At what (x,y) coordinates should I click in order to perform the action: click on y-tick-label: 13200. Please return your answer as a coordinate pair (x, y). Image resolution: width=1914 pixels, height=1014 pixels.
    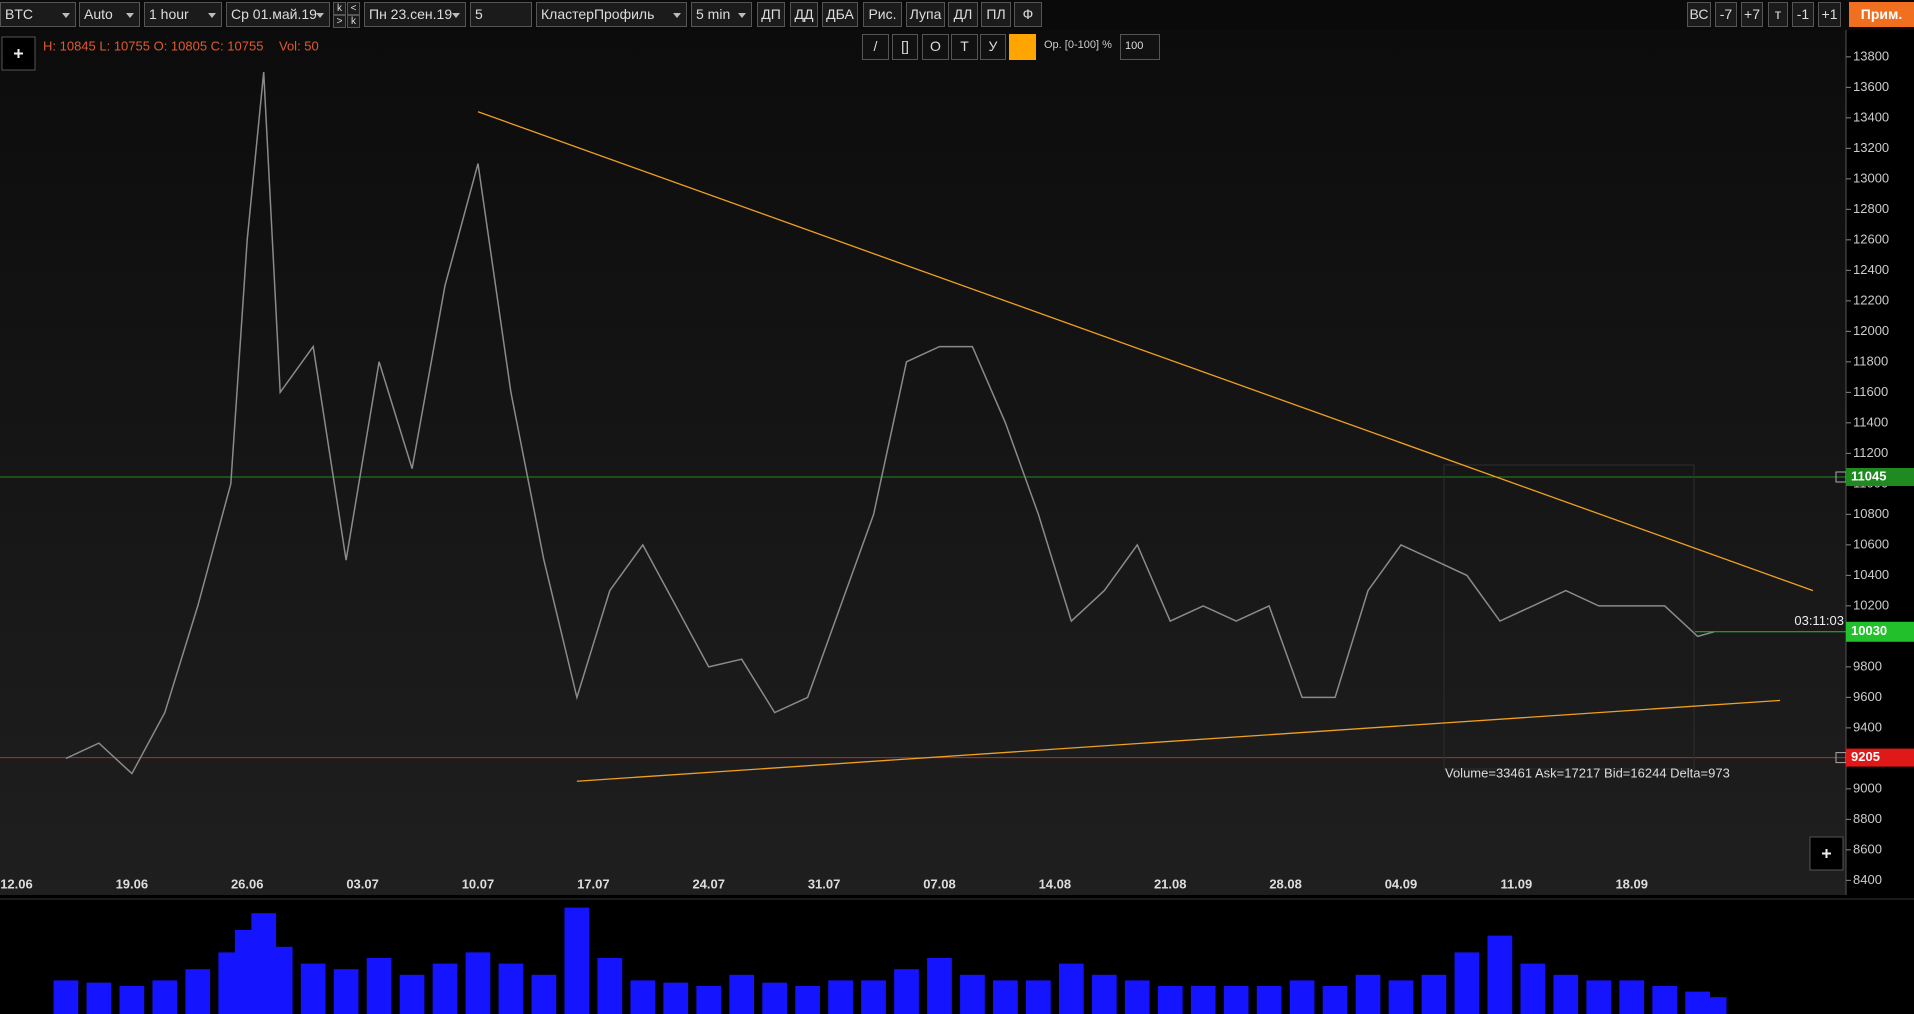
    Looking at the image, I should click on (1871, 147).